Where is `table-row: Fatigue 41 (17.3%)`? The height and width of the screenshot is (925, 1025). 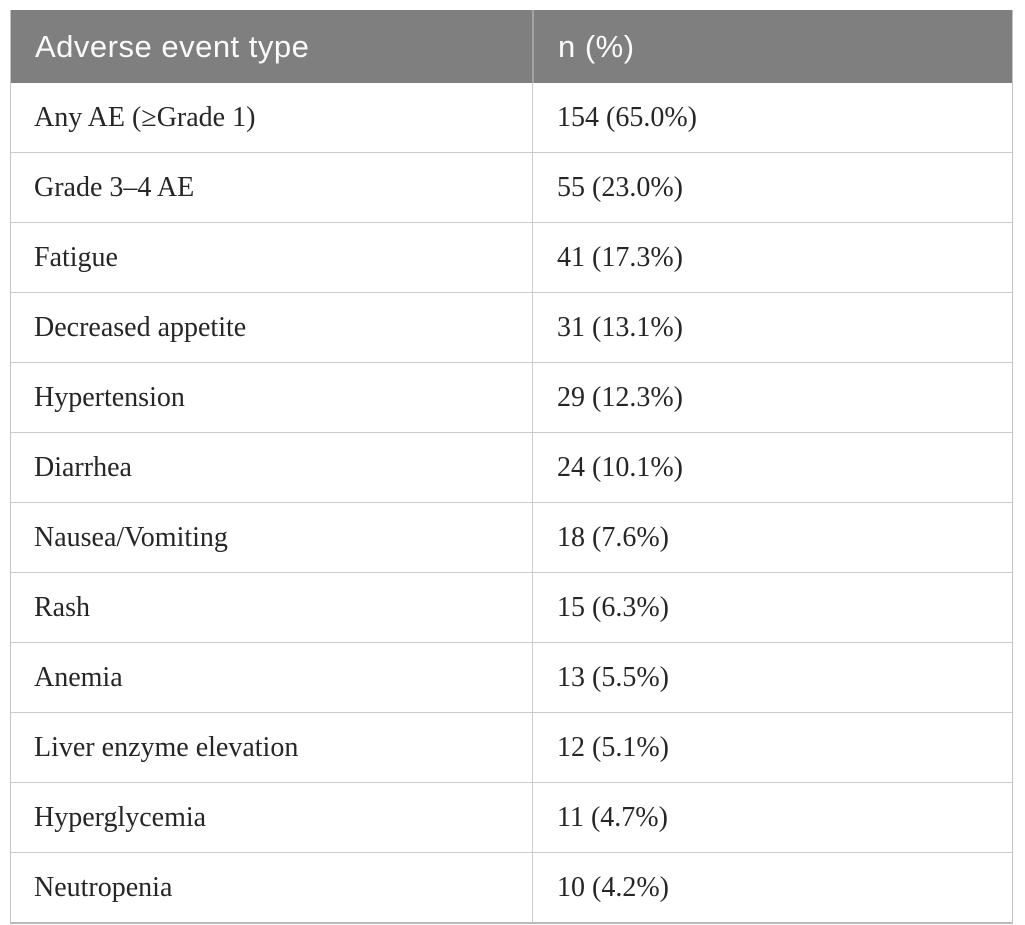
table-row: Fatigue 41 (17.3%) is located at coordinates (511, 257).